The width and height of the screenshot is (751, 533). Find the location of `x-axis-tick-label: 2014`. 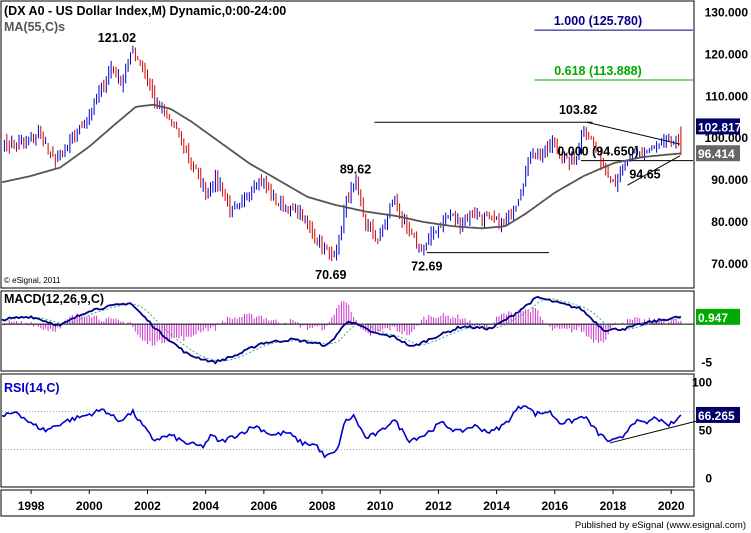

x-axis-tick-label: 2014 is located at coordinates (496, 506).